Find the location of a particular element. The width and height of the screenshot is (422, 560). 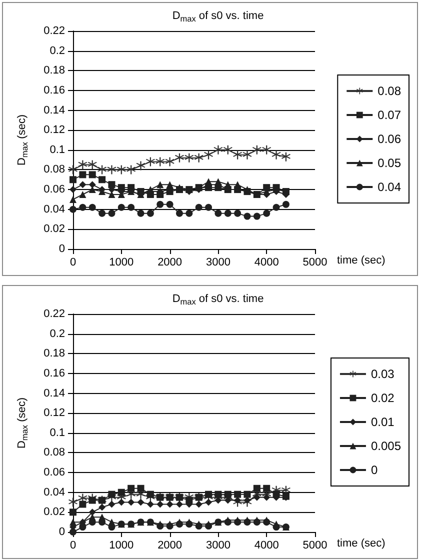

legend-label: 0.07 is located at coordinates (390, 115).